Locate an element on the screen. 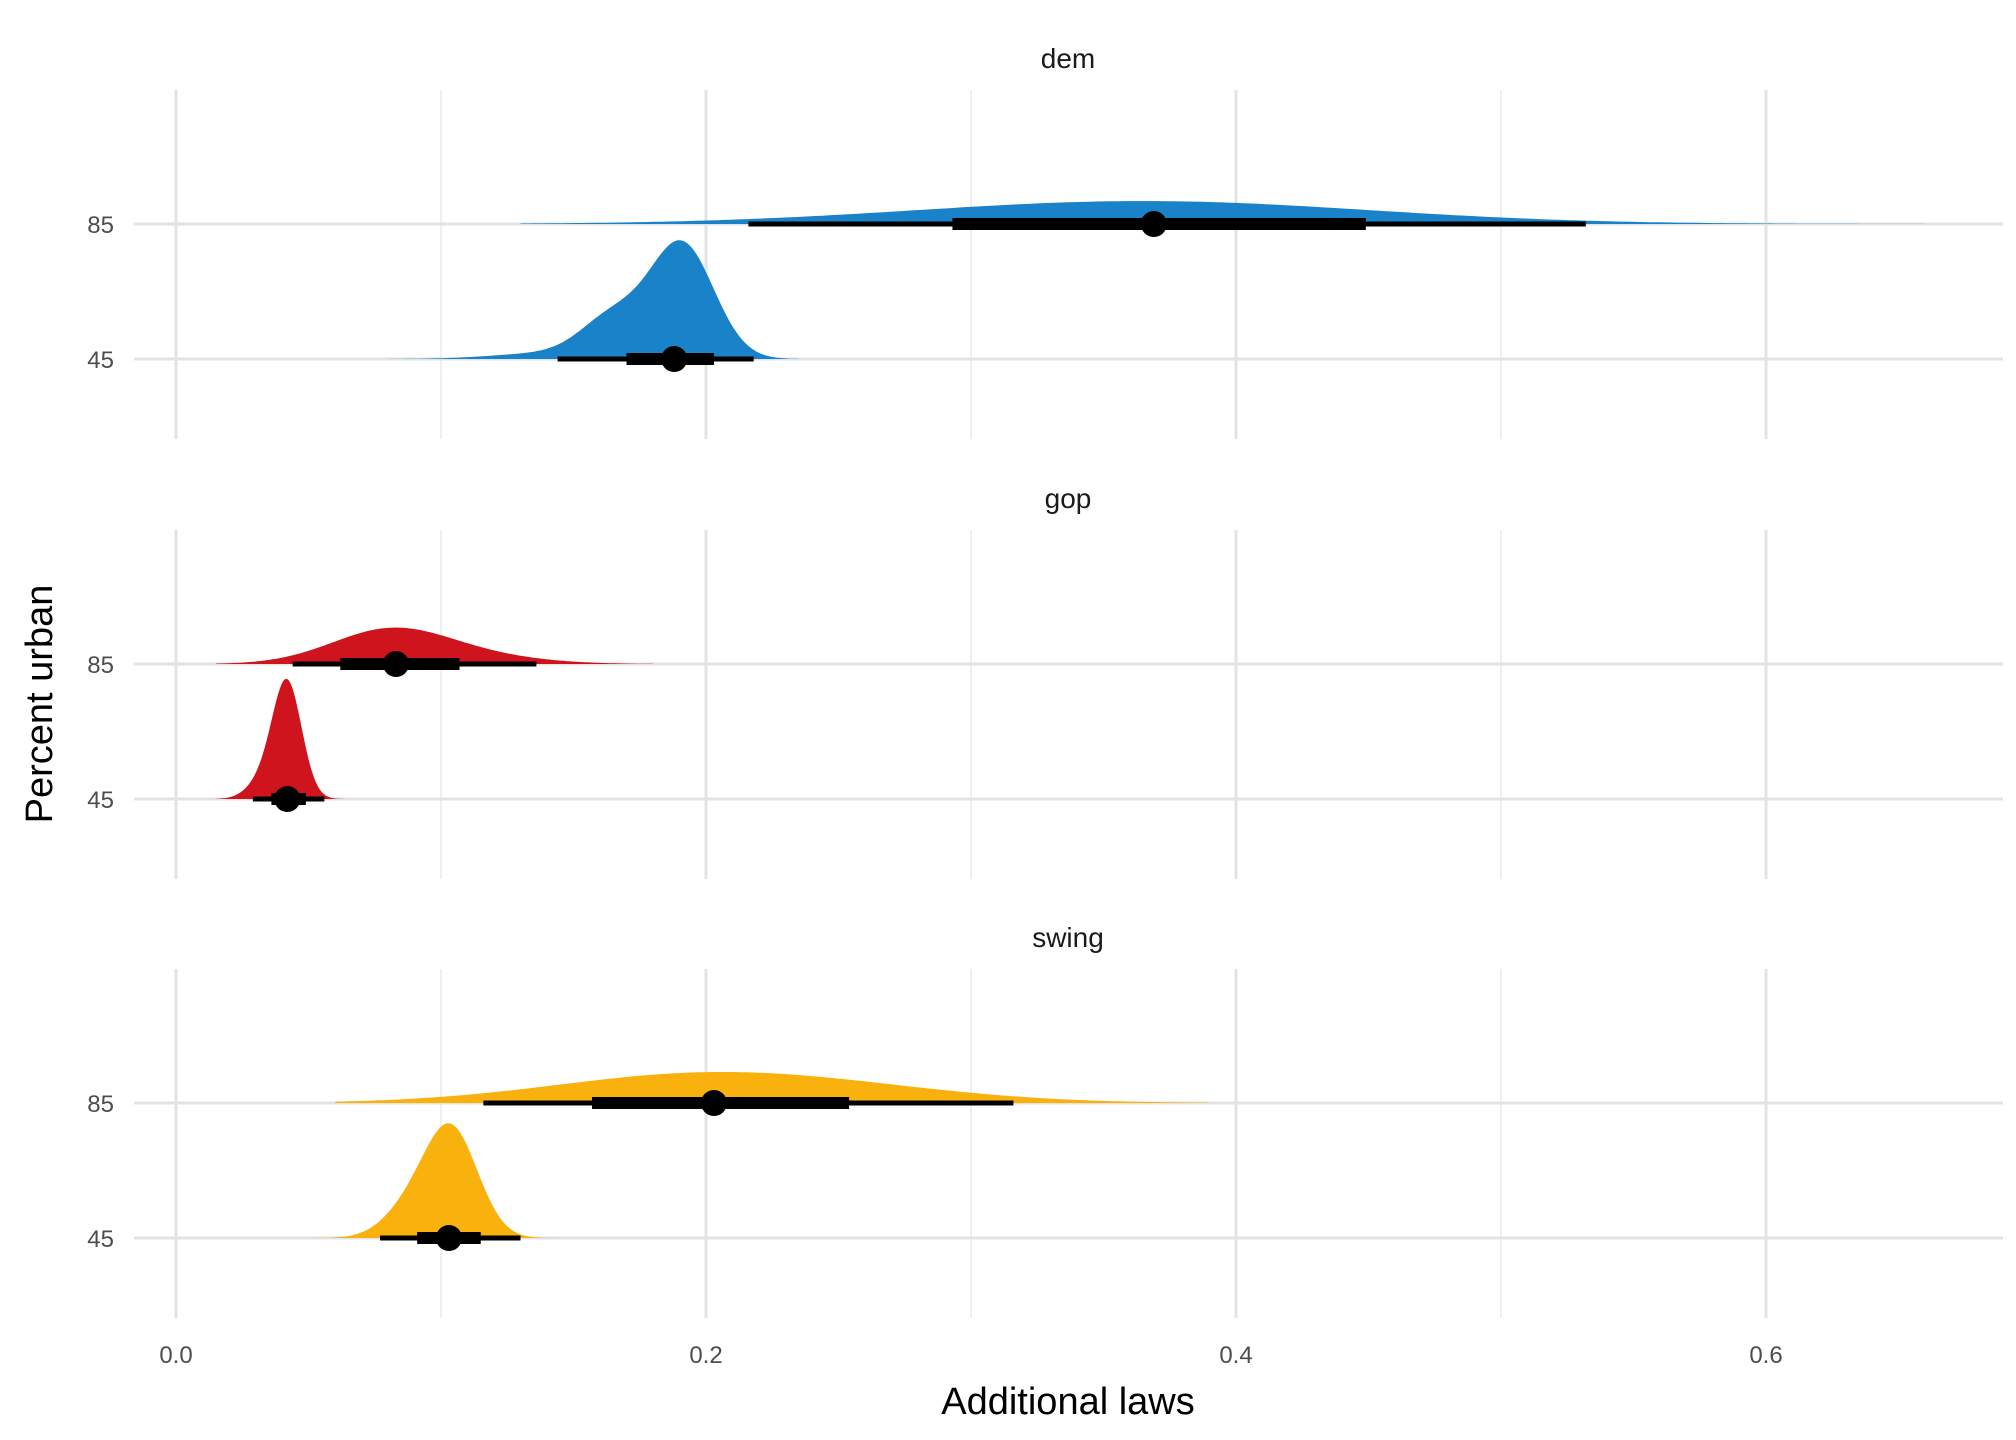  panel-strip-label: dem is located at coordinates (1068, 58).